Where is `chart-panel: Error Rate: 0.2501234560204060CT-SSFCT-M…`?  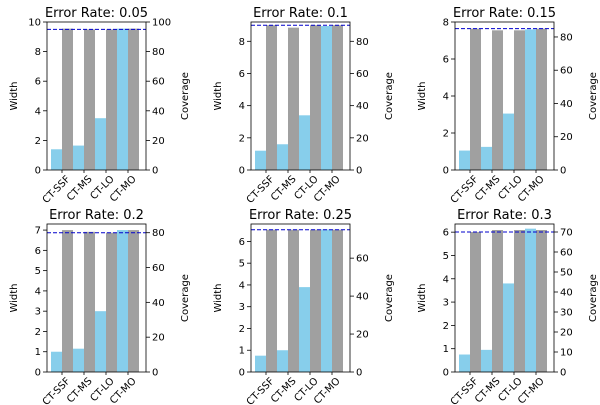
chart-panel: Error Rate: 0.2501234560204060CT-SSFCT-M… is located at coordinates (304, 306).